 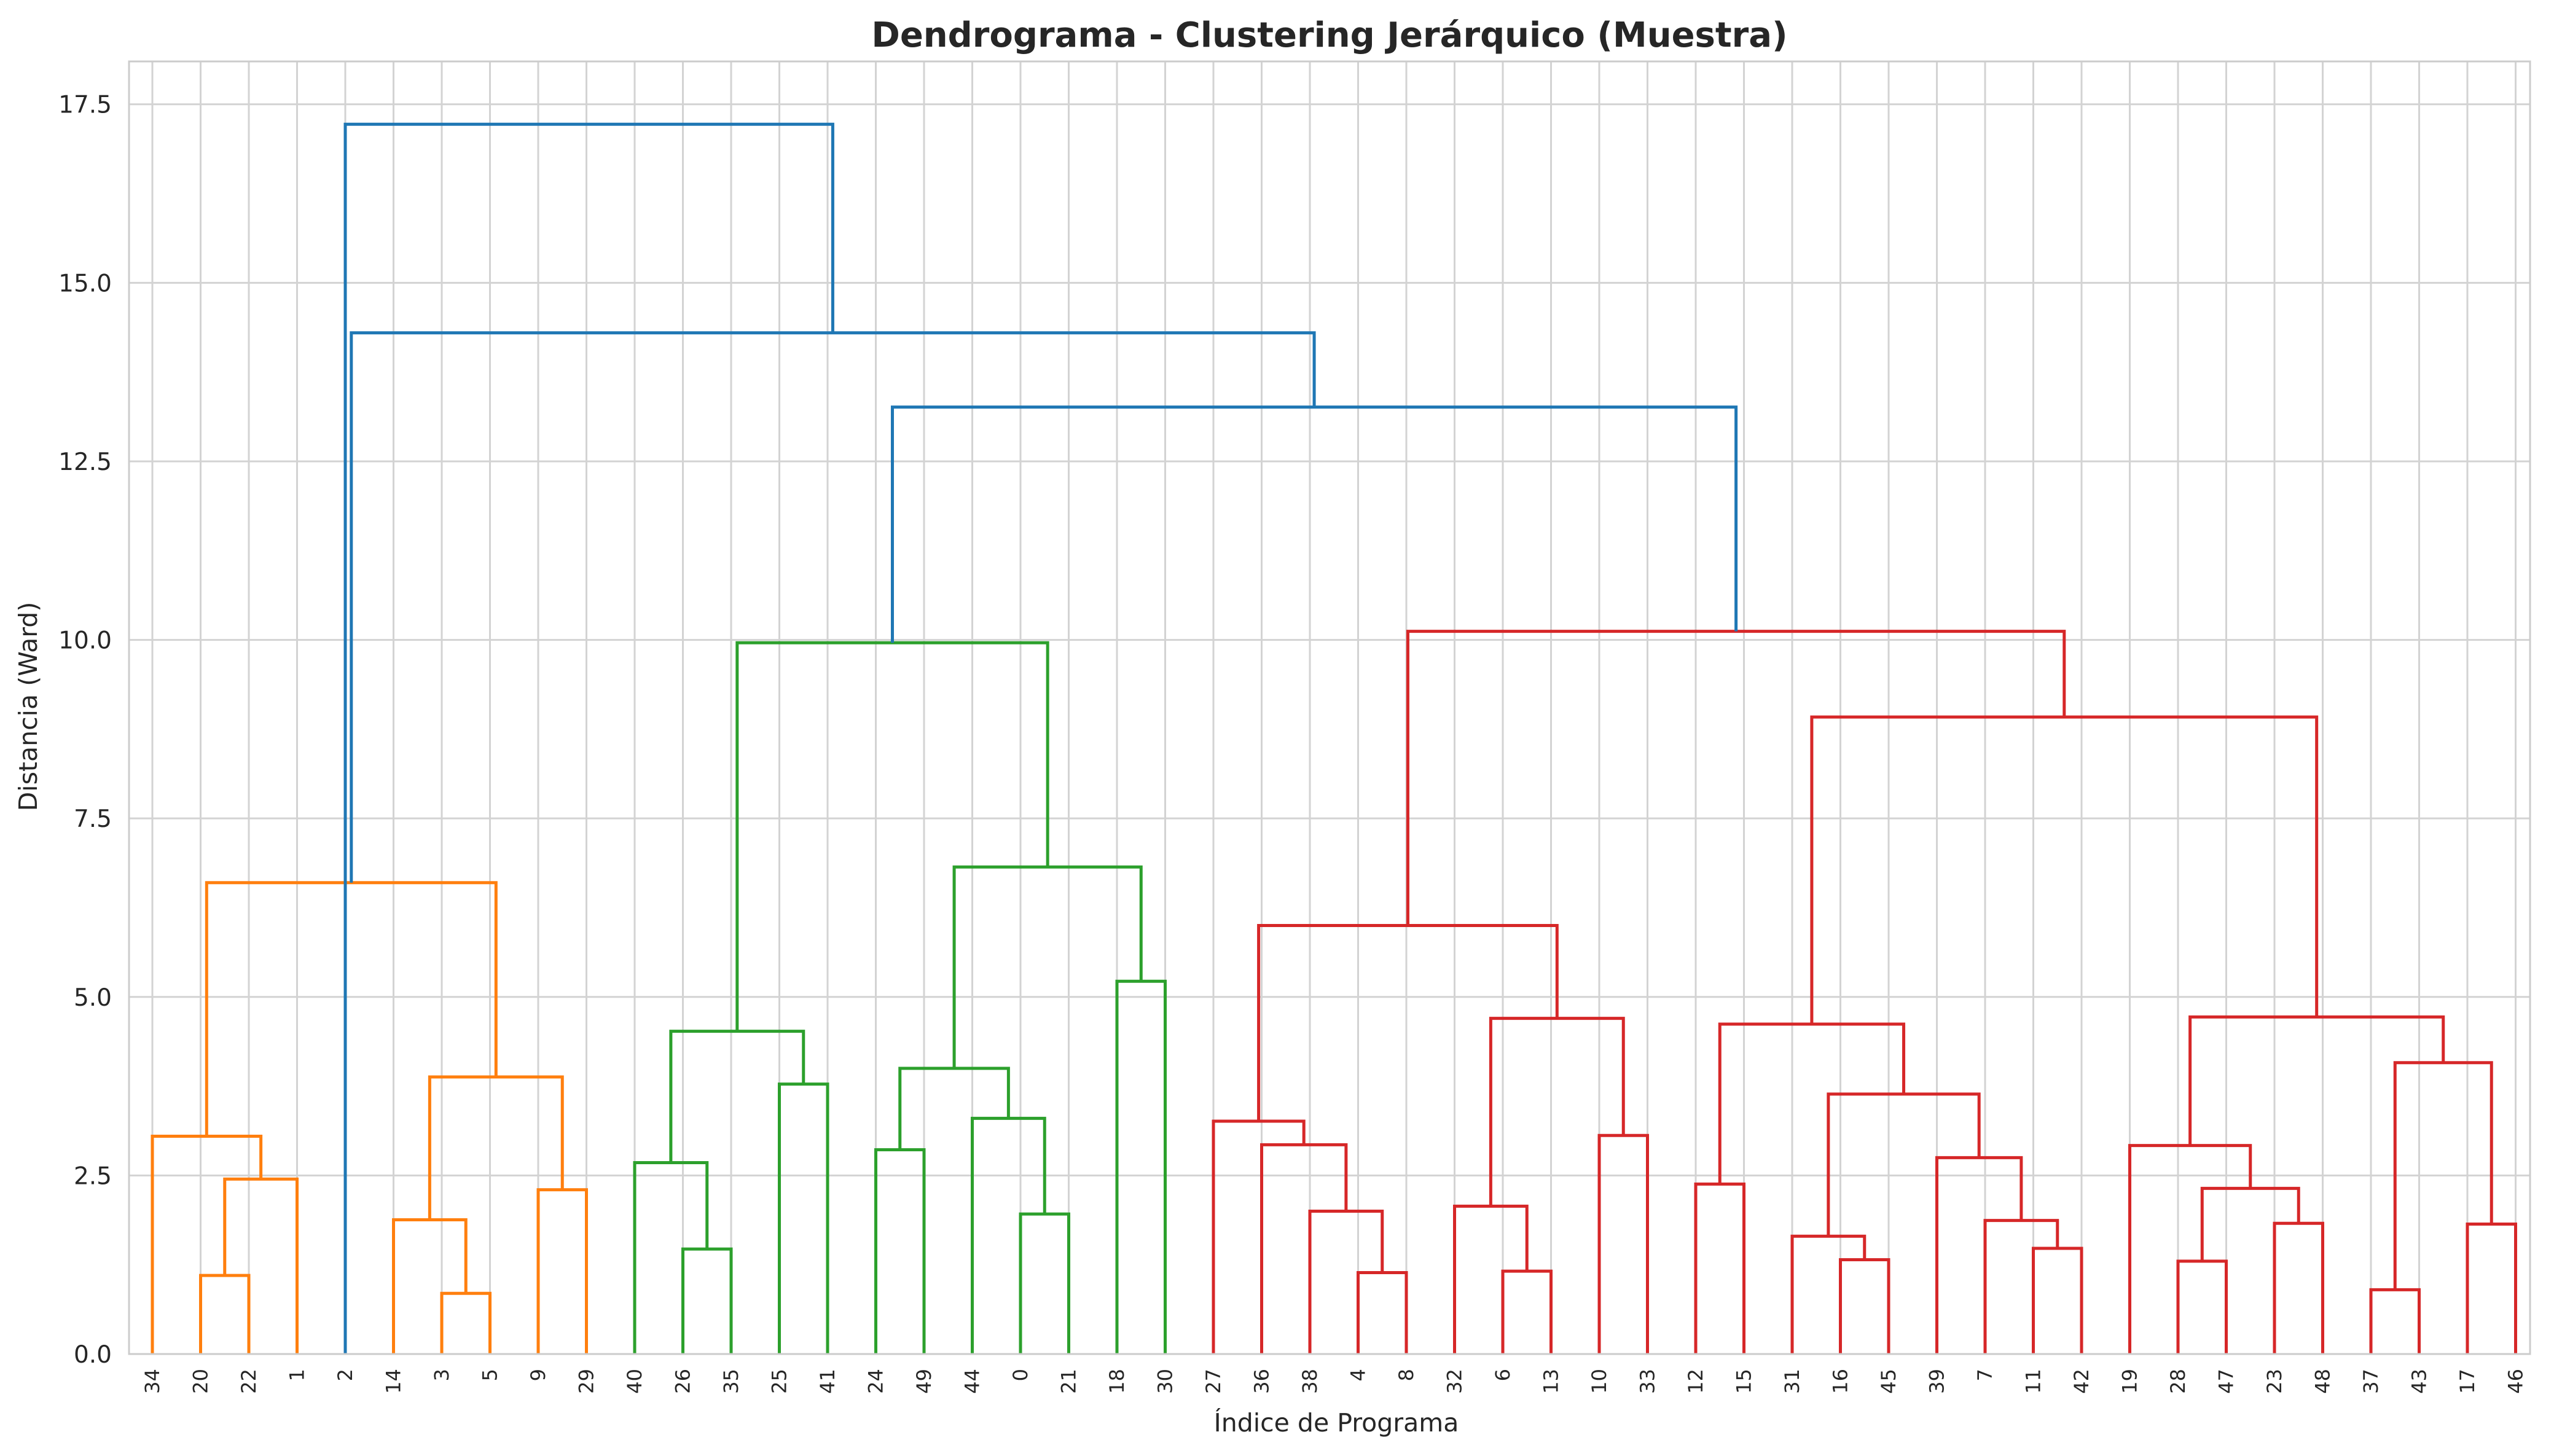 I want to click on x-tick-label: 19, so click(x=2130, y=1381).